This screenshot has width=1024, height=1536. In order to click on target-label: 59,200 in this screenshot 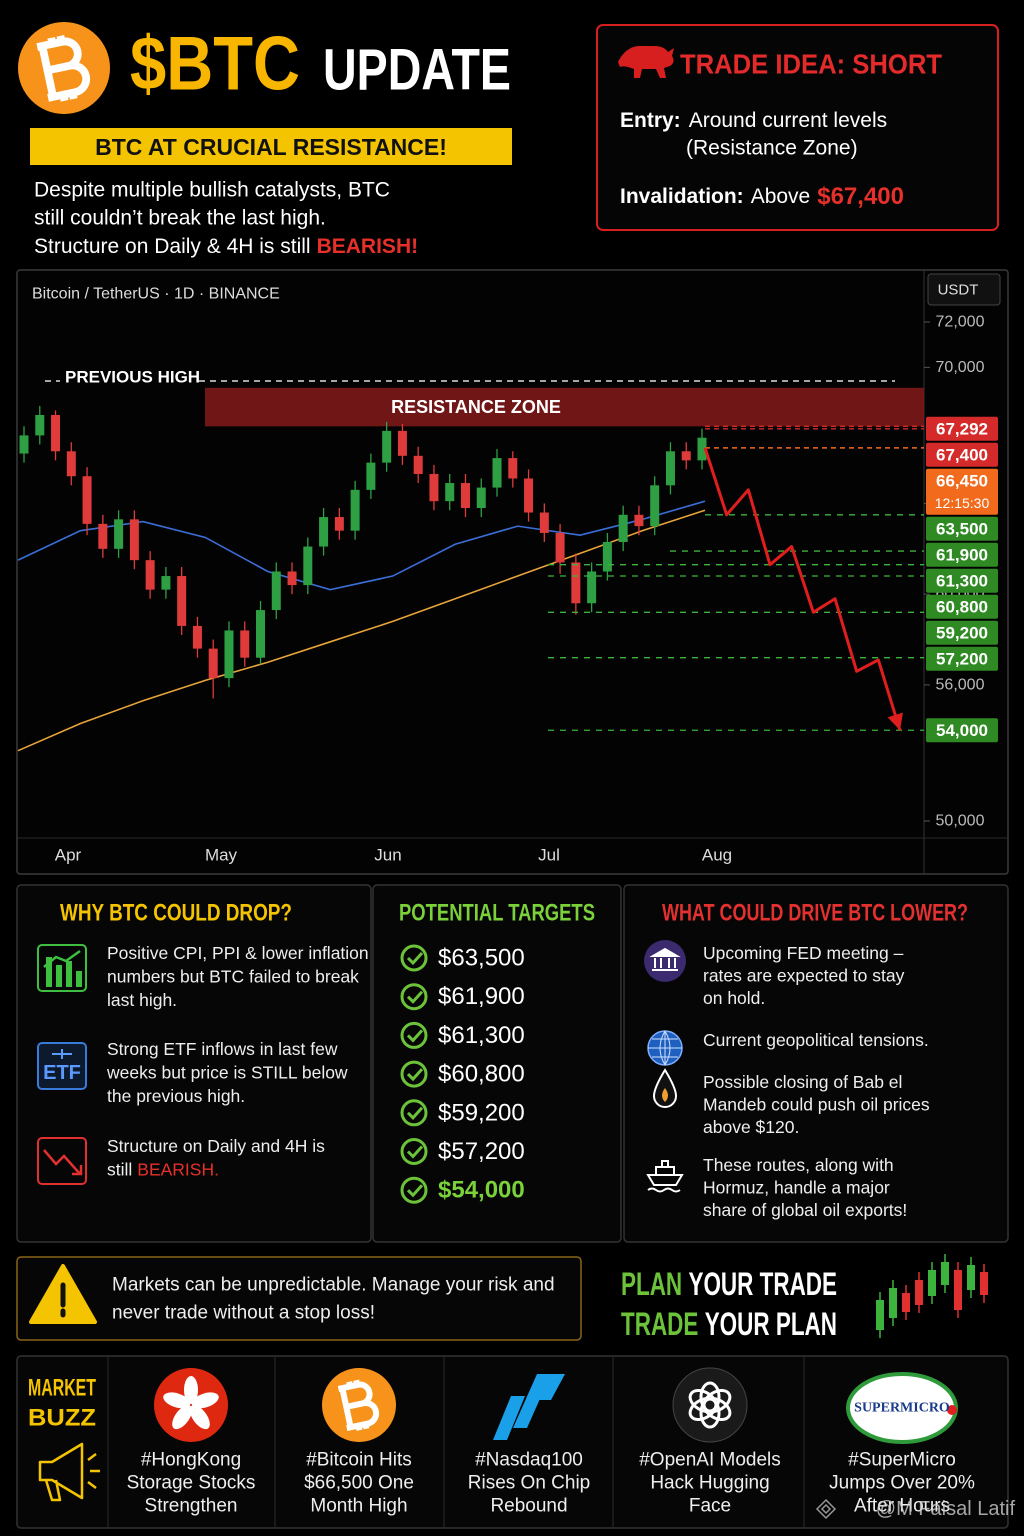, I will do `click(962, 632)`.